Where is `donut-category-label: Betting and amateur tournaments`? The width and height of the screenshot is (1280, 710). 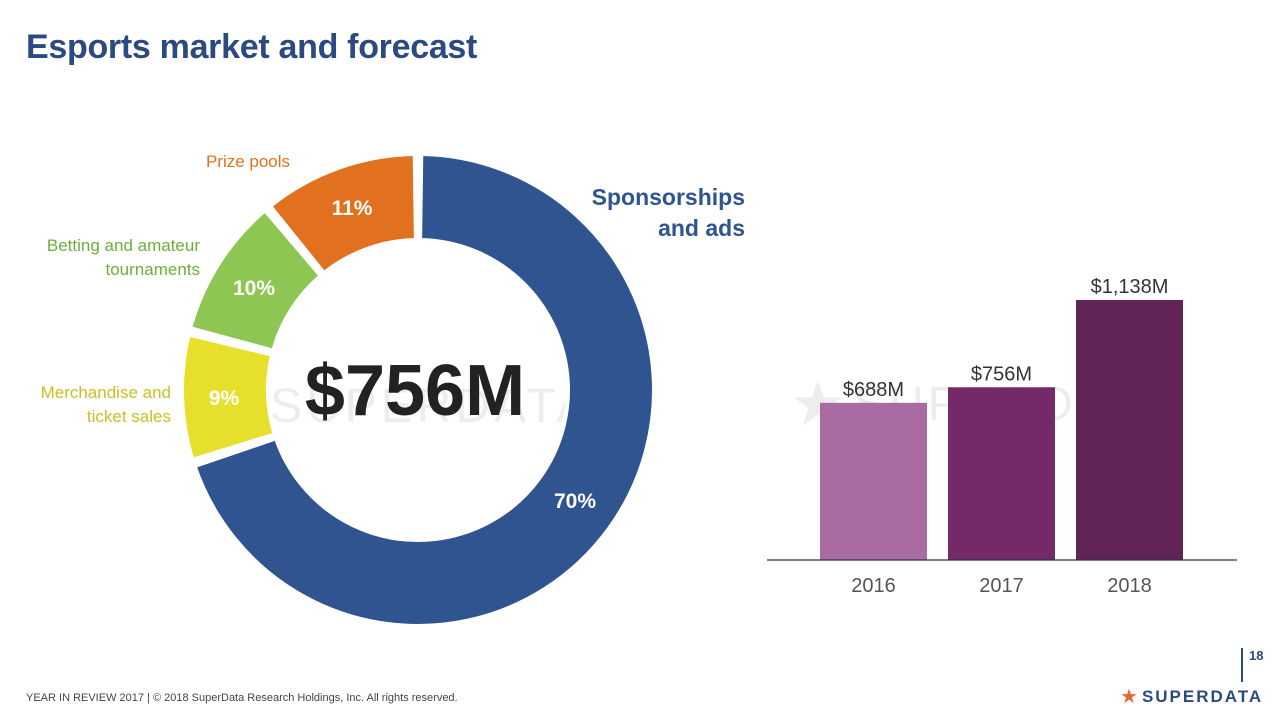
donut-category-label: Betting and amateur tournaments is located at coordinates (123, 257).